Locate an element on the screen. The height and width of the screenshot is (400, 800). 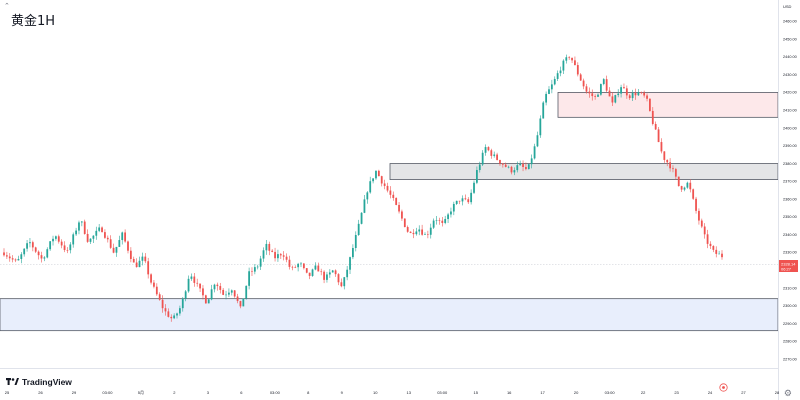
gear-icon: ⚙ is located at coordinates (787, 393).